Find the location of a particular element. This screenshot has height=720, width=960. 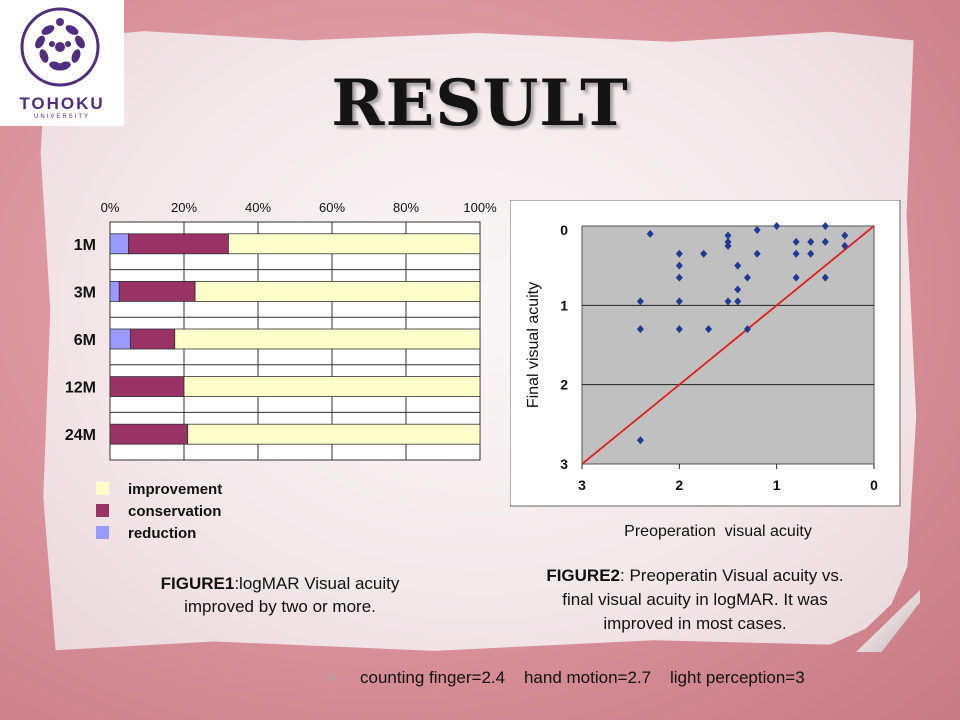

legend-label: conservation is located at coordinates (174, 511).